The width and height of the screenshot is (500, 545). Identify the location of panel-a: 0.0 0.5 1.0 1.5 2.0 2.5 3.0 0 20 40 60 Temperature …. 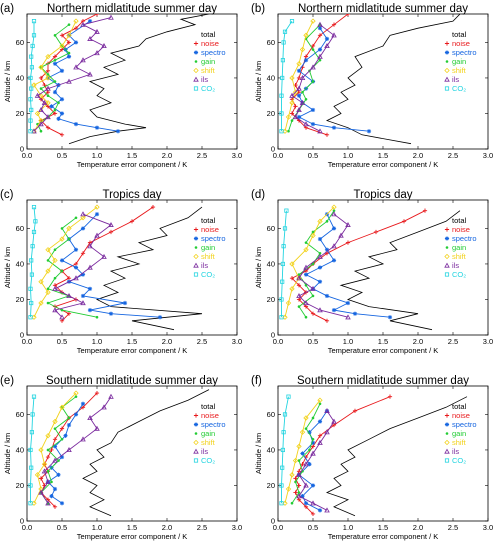
(121, 86).